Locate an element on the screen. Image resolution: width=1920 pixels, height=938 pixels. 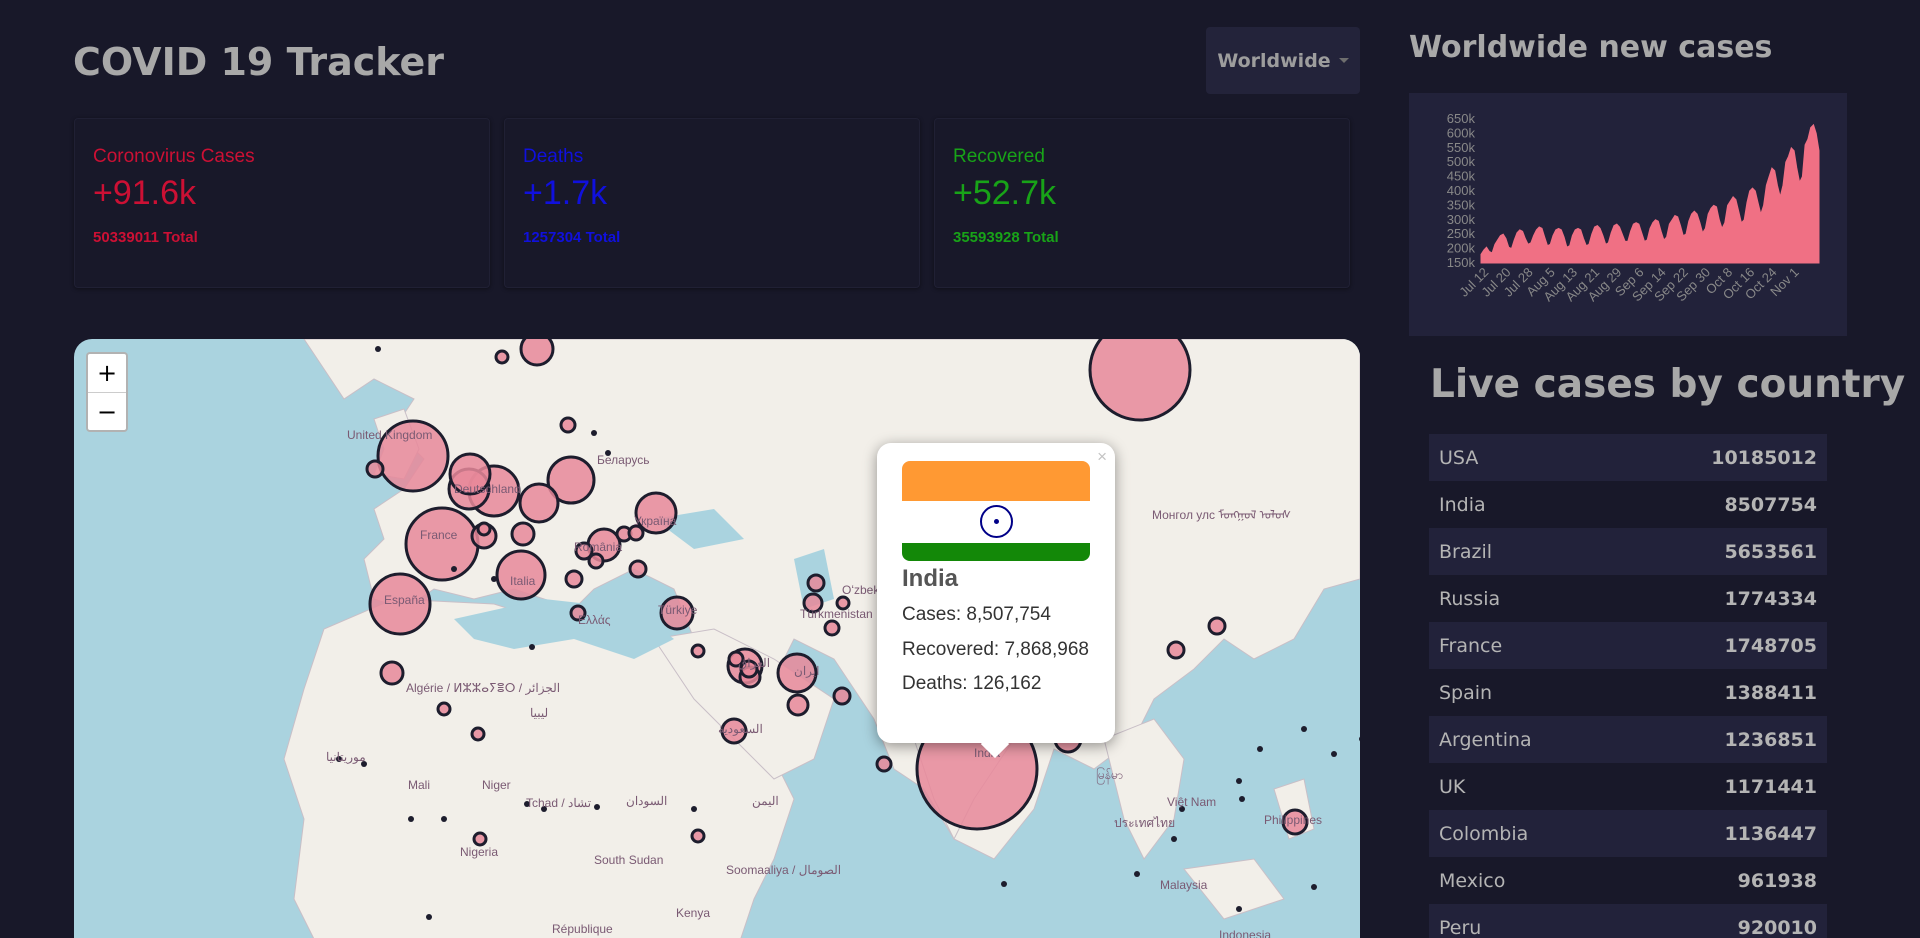
country-name: Spain is located at coordinates (1466, 692).